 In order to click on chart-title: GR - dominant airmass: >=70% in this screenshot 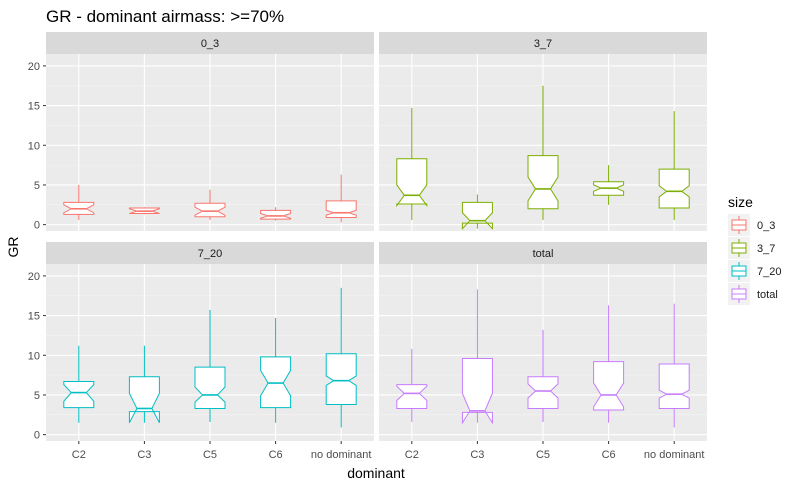, I will do `click(165, 16)`.